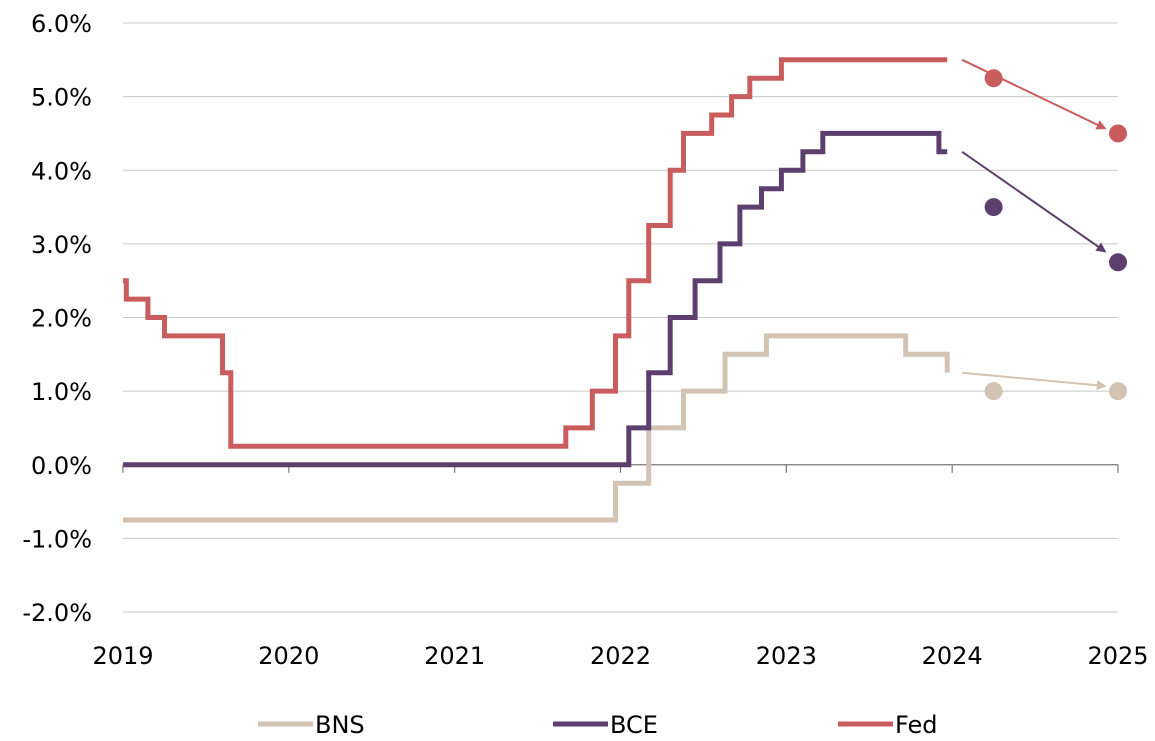  What do you see at coordinates (61, 98) in the screenshot?
I see `y-tick-label: 5.0%` at bounding box center [61, 98].